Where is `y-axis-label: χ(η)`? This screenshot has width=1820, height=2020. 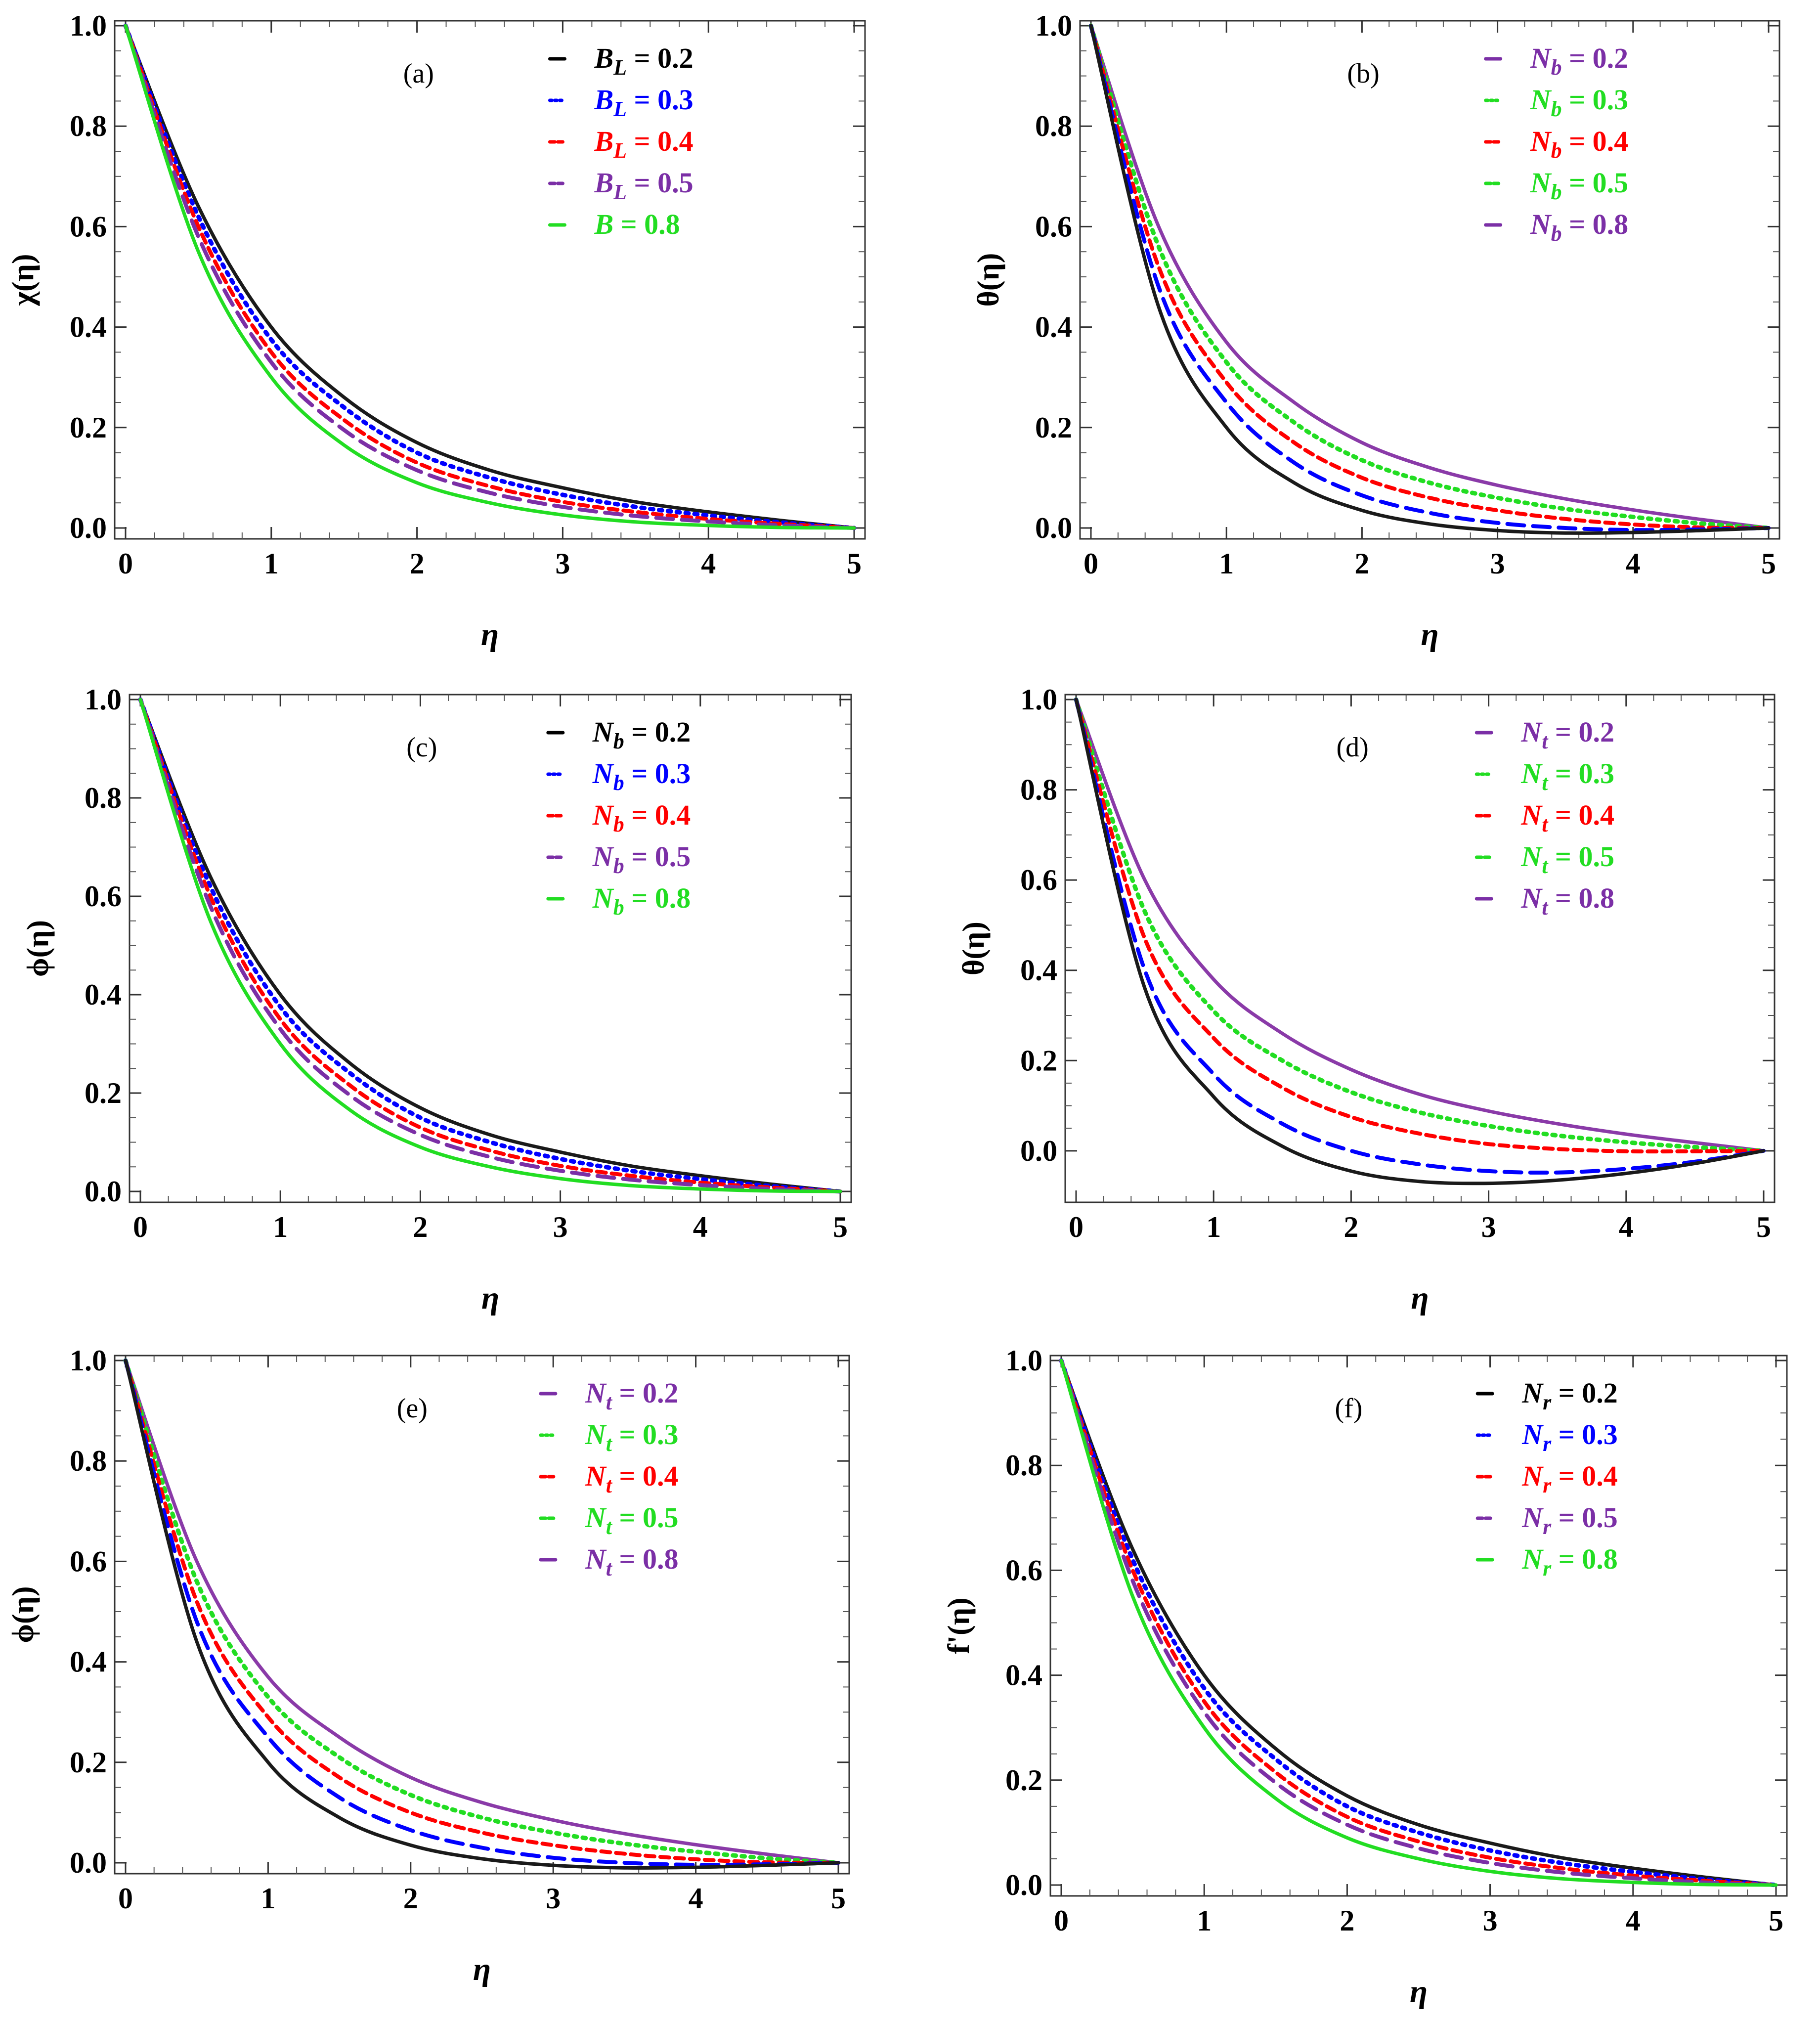
y-axis-label: χ(η) is located at coordinates (23, 280).